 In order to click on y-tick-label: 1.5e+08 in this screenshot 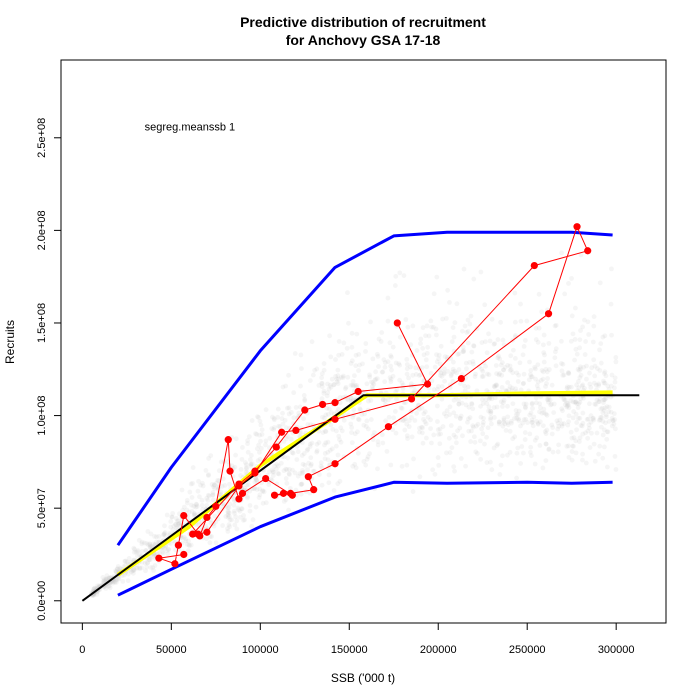, I will do `click(42, 323)`.